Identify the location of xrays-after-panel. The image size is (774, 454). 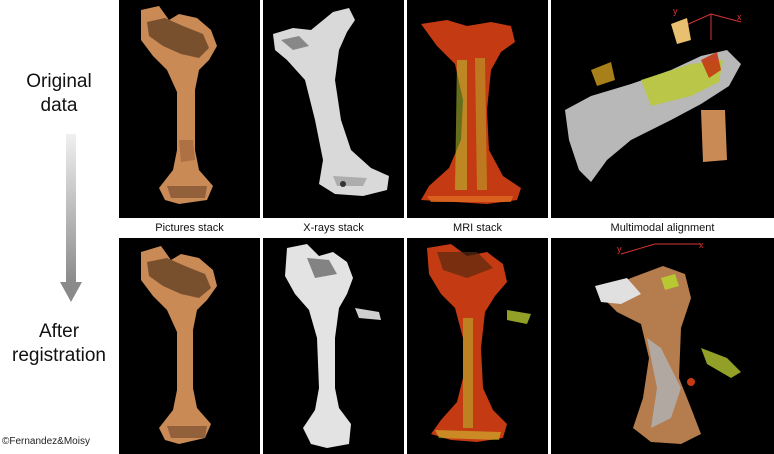
(333, 346).